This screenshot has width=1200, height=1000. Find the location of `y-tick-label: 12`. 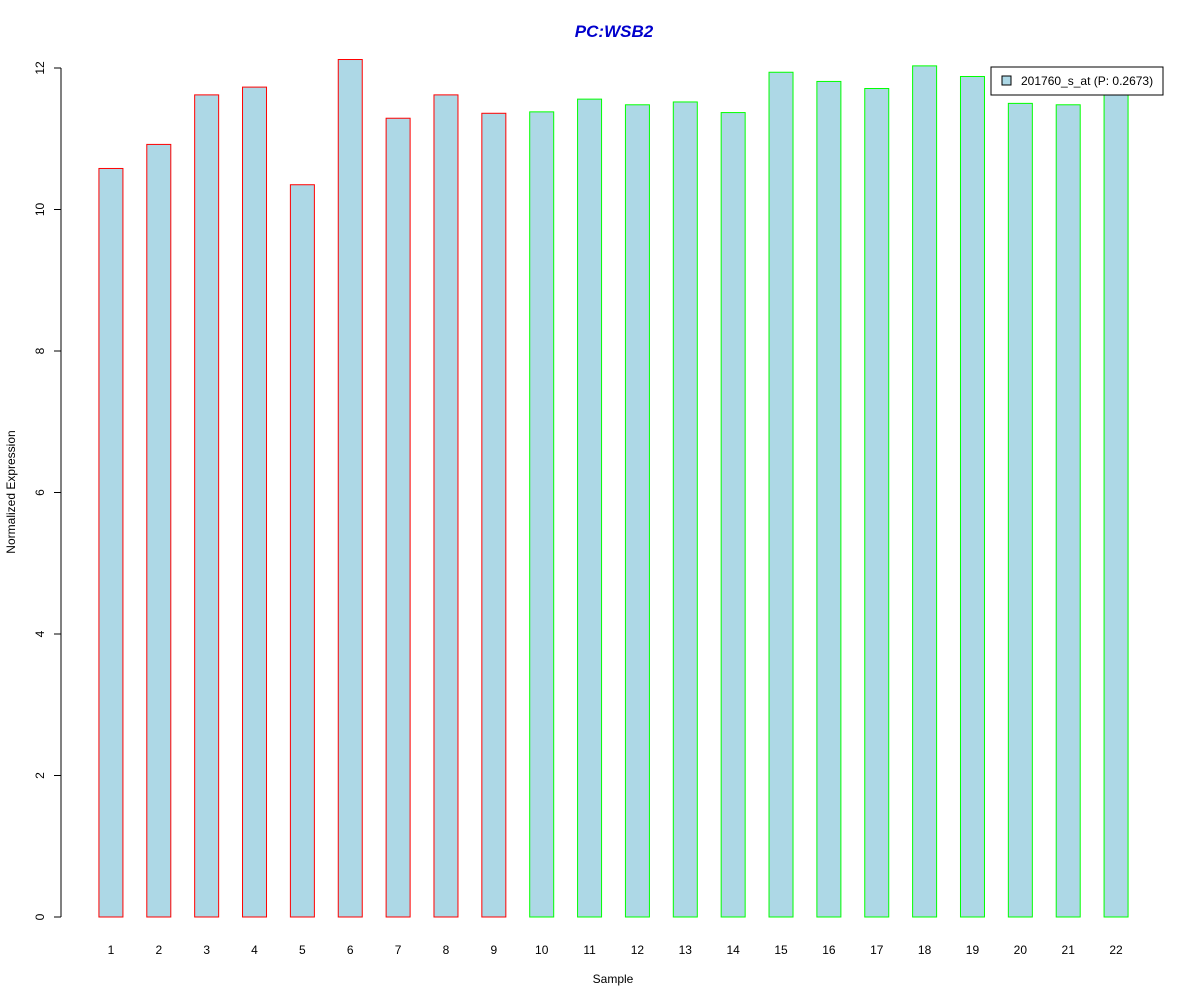

y-tick-label: 12 is located at coordinates (40, 68).